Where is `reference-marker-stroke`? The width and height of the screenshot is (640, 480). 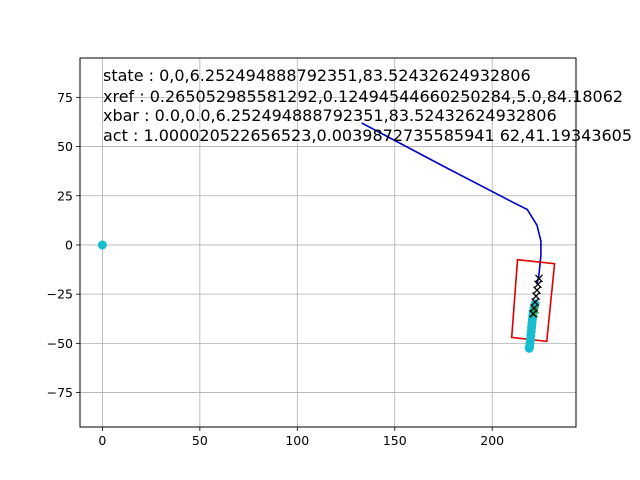
reference-marker-stroke is located at coordinates (534, 313).